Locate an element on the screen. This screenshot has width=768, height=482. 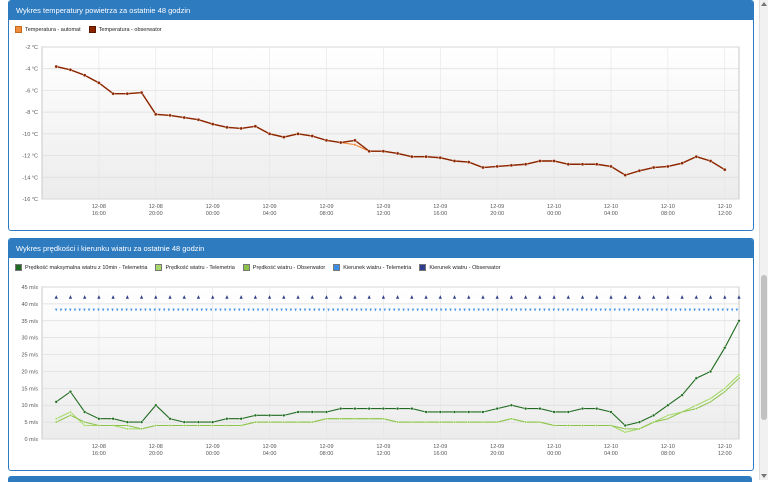
legend-item-temp-automat: Temperatura - automat is located at coordinates (48, 29).